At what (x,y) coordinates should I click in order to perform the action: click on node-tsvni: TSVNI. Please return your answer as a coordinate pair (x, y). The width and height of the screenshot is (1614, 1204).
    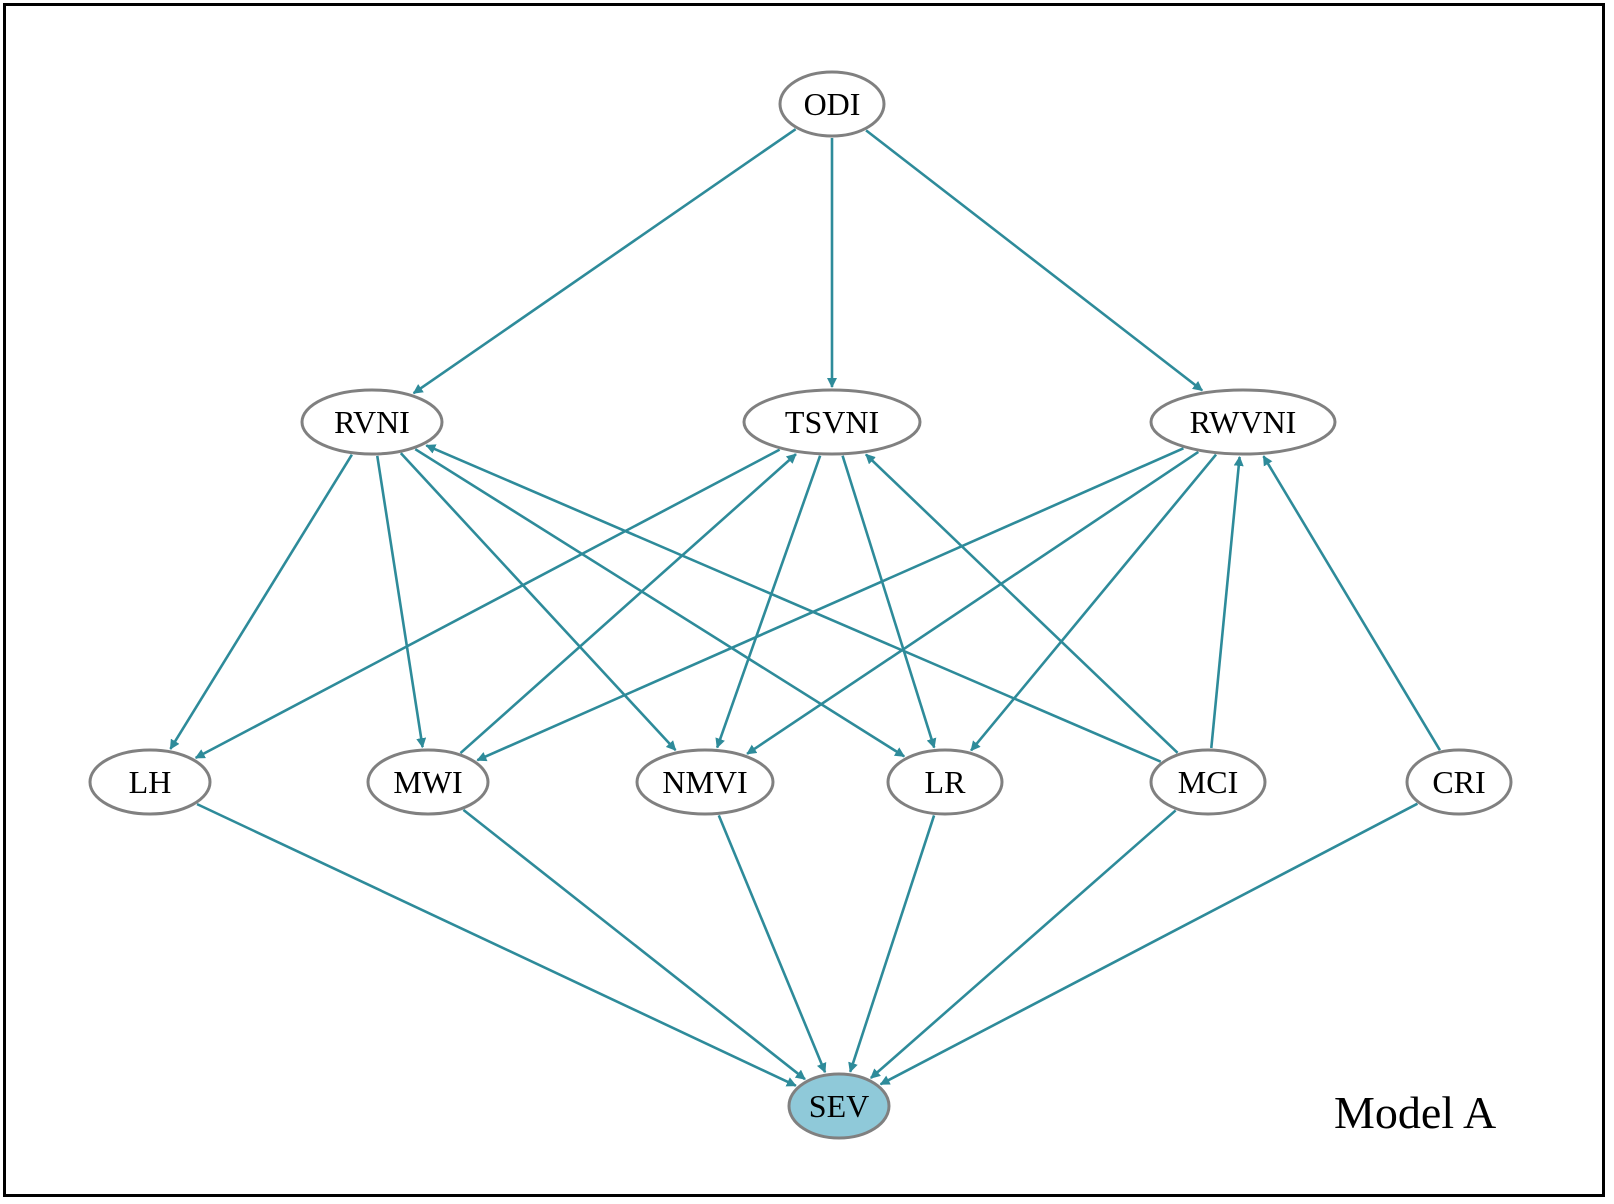
    Looking at the image, I should click on (832, 422).